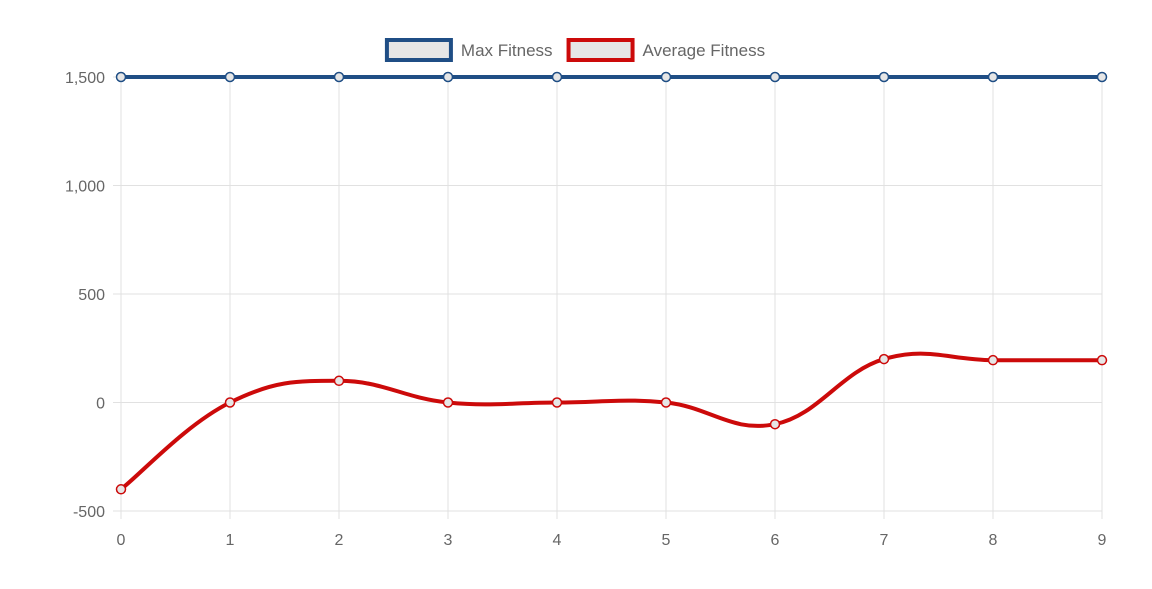 This screenshot has width=1152, height=589. Describe the element at coordinates (775, 540) in the screenshot. I see `x-tick-label: 6` at that location.